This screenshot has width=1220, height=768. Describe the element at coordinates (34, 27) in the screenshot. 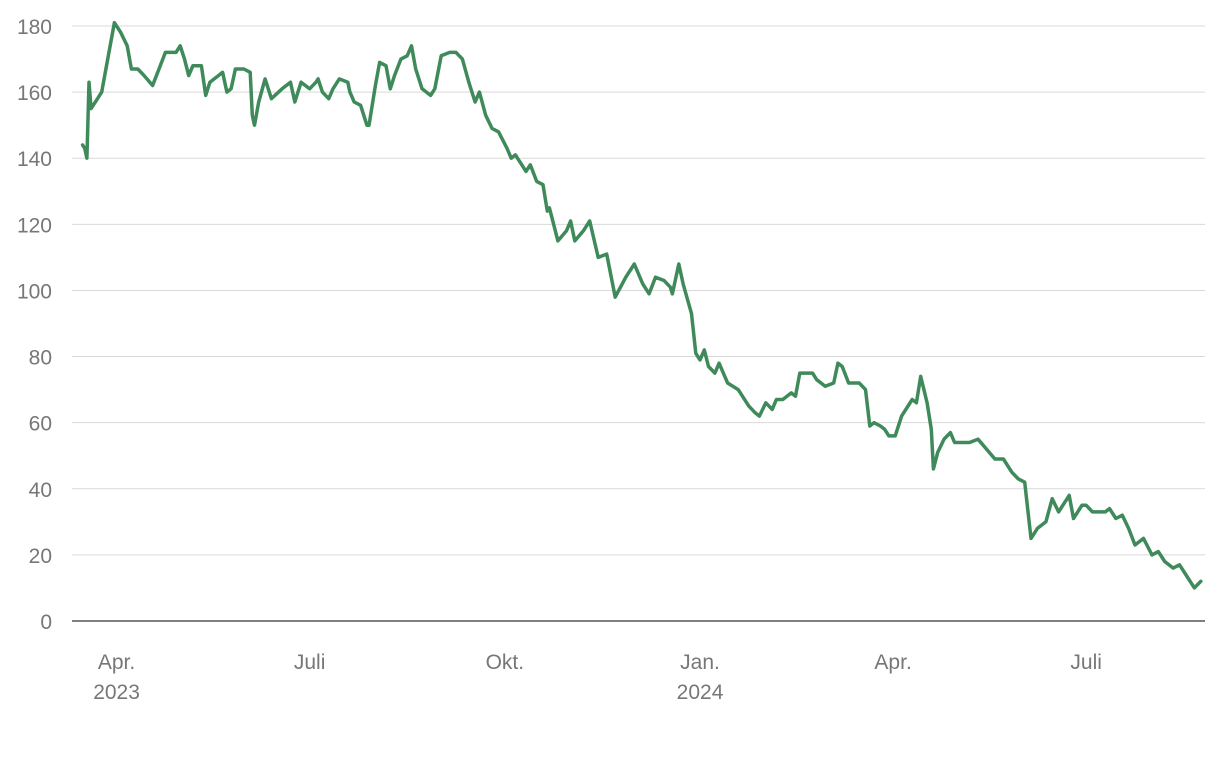

I see `y-tick-label: 180` at that location.